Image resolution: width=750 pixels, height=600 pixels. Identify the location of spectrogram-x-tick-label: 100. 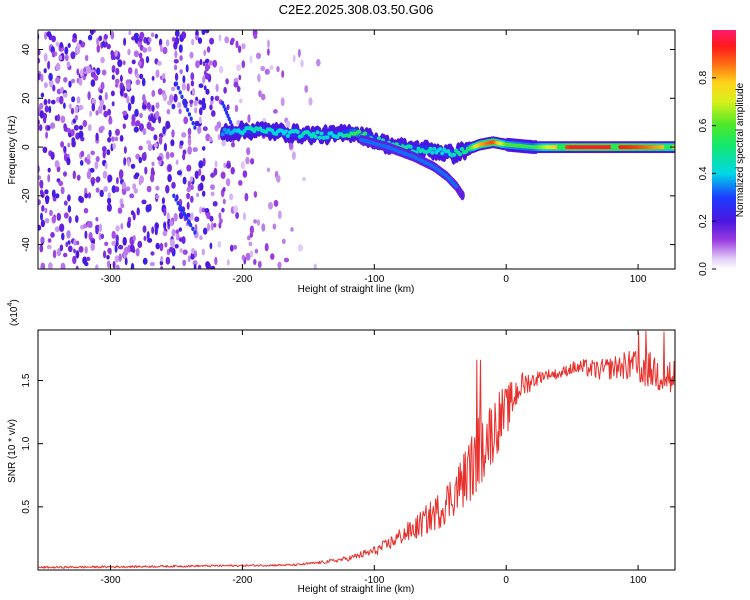
(638, 279).